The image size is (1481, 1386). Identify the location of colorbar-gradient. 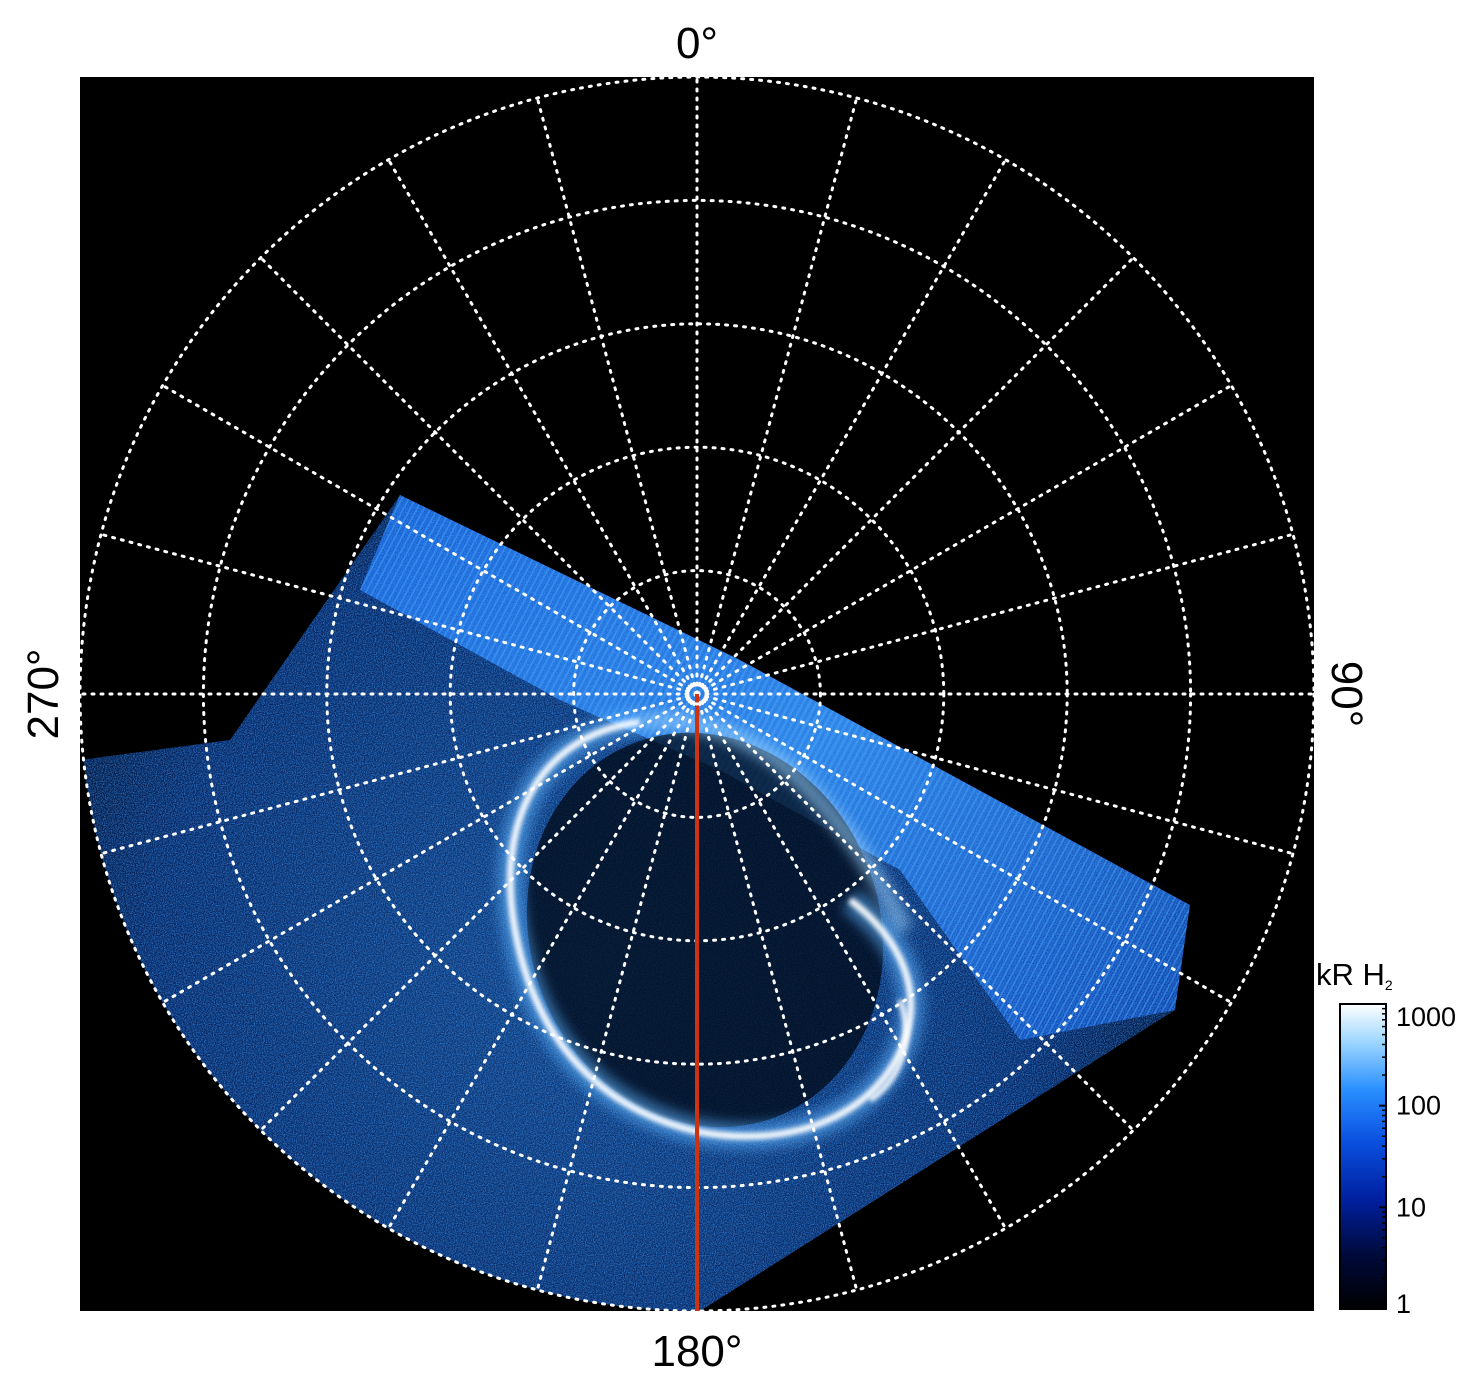
(1363, 1156).